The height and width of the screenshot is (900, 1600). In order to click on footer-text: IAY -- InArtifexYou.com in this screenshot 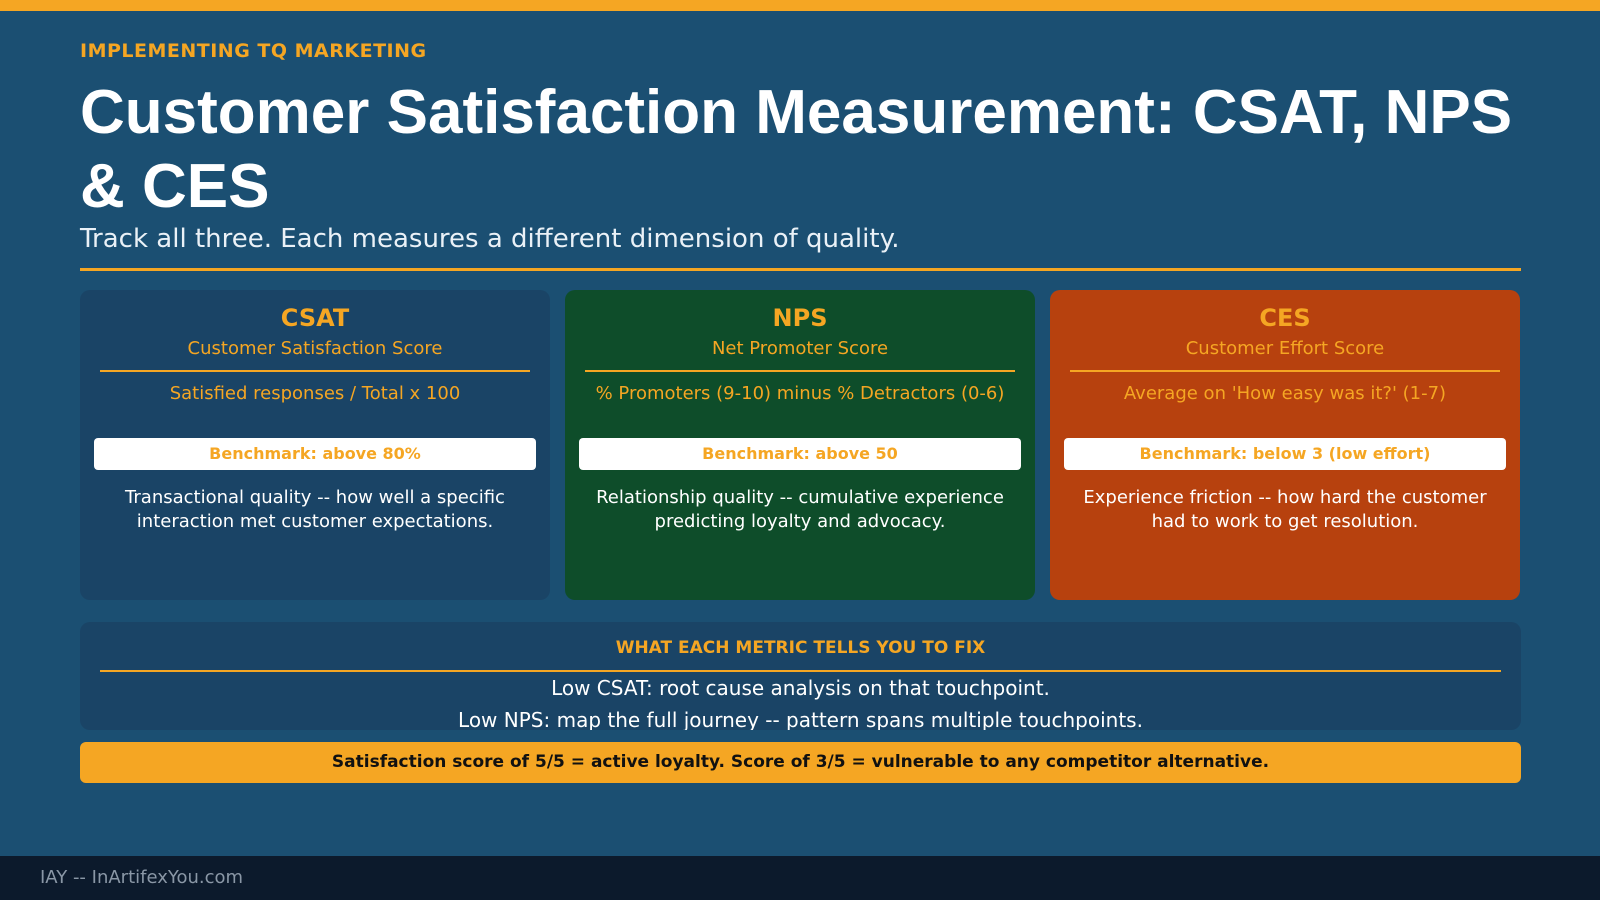, I will do `click(142, 877)`.